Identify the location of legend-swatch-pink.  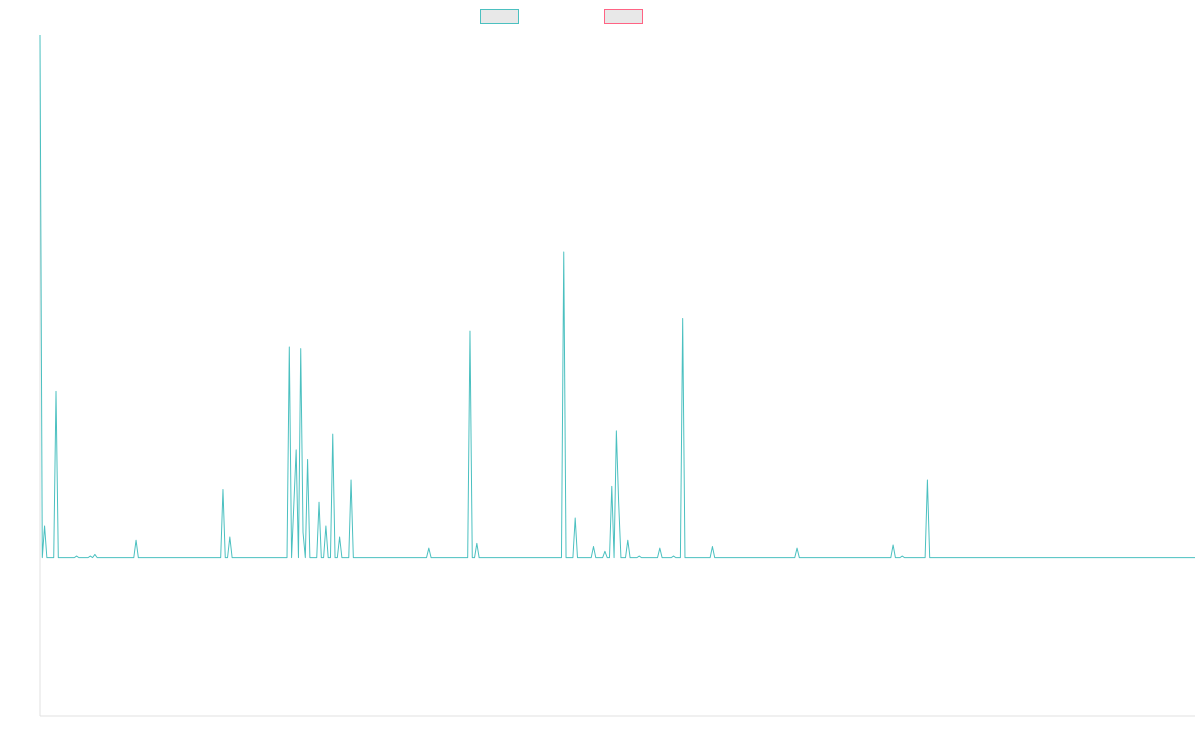
(623, 16).